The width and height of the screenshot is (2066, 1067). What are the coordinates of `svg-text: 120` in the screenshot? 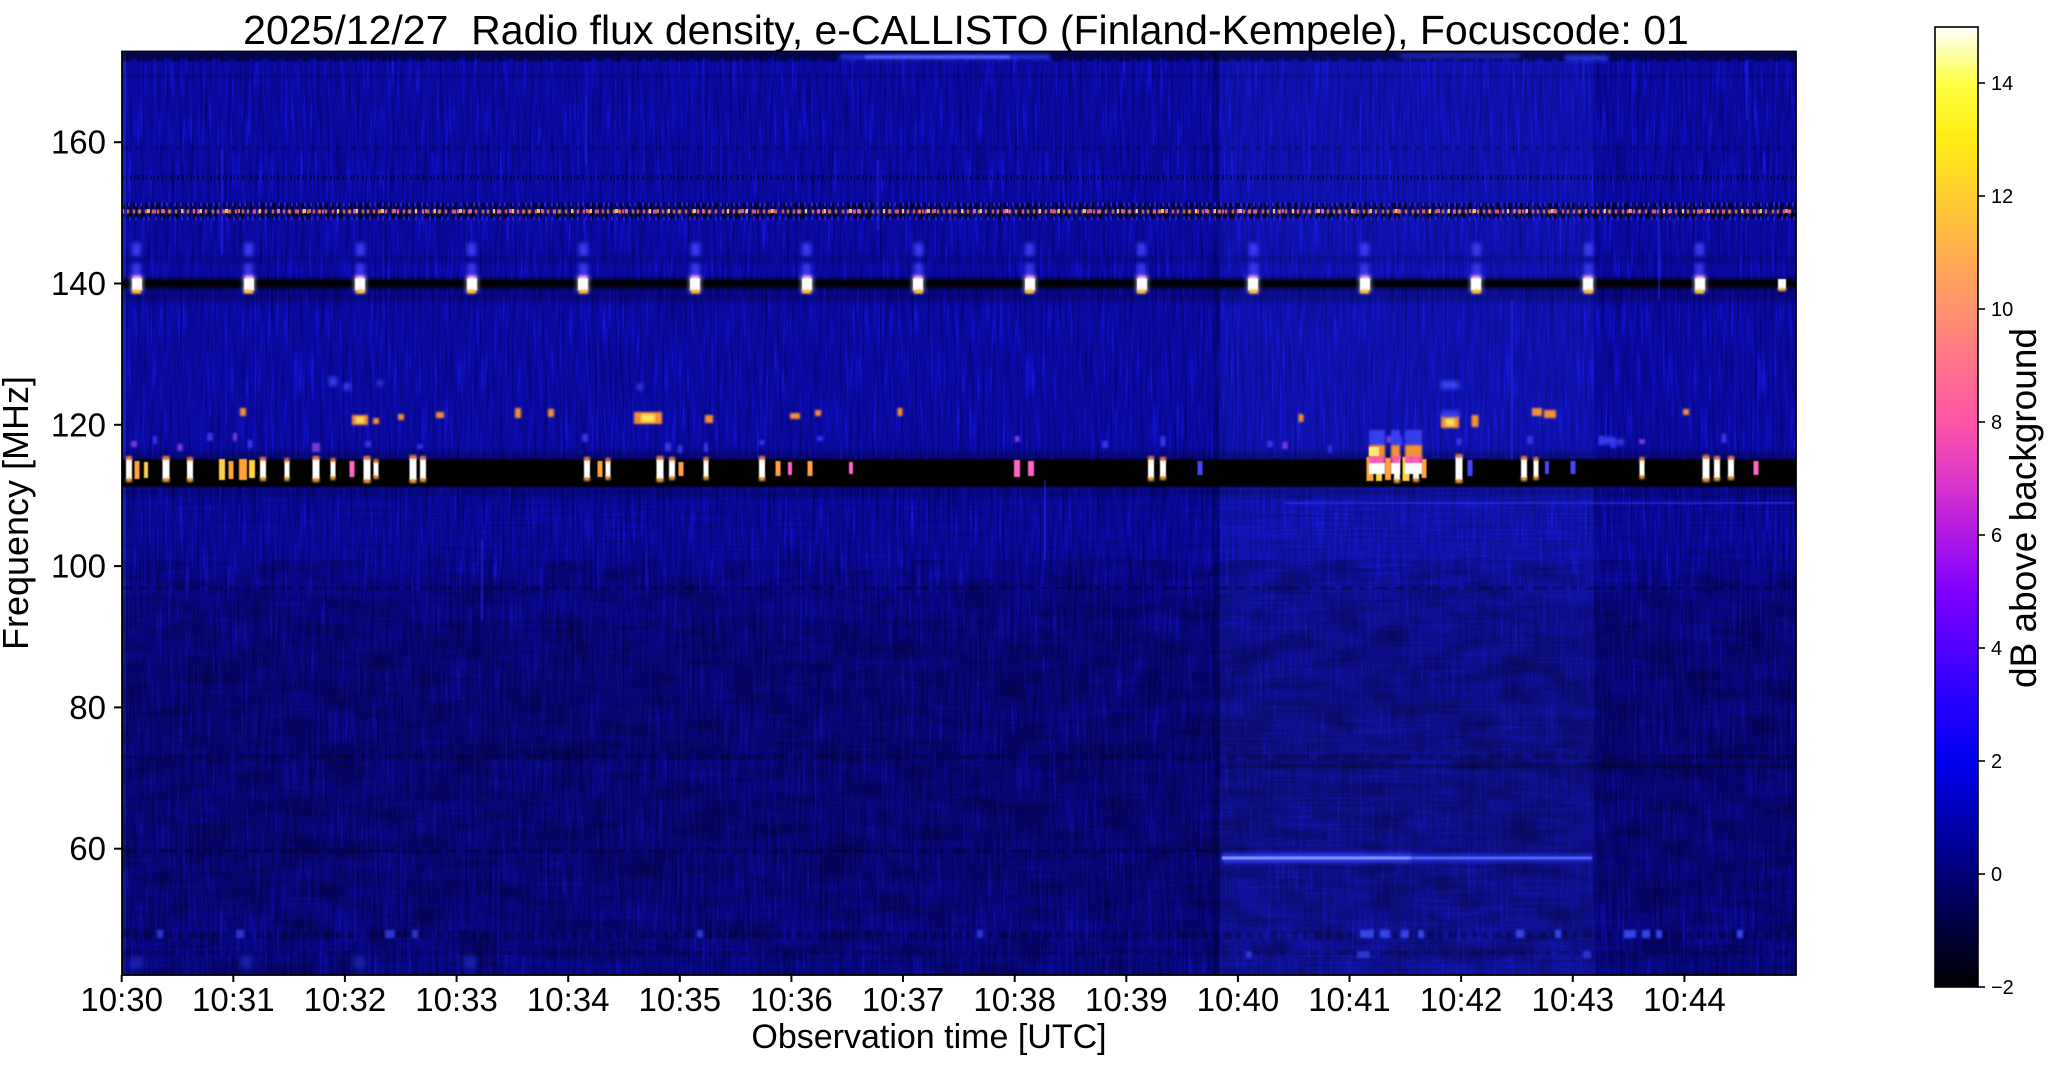 It's located at (78, 424).